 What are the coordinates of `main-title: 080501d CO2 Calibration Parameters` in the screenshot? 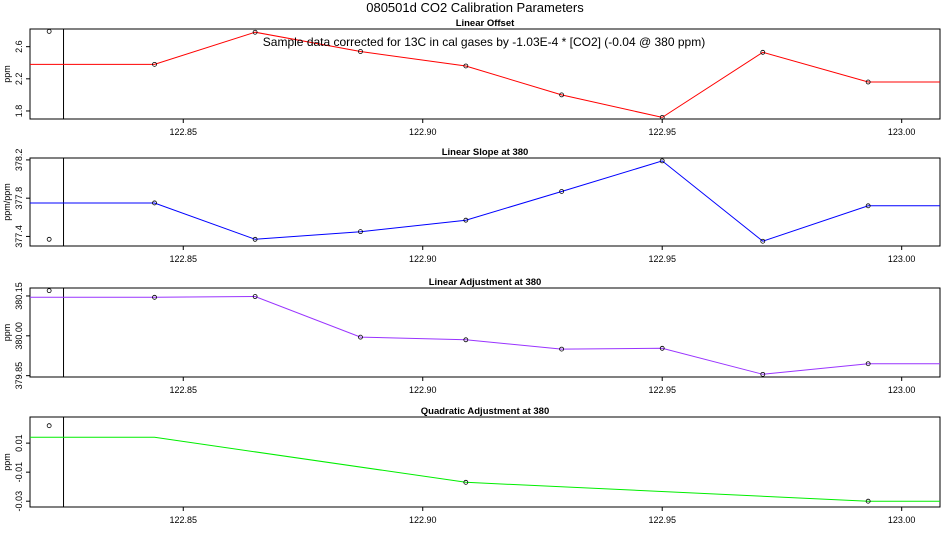 It's located at (475, 7).